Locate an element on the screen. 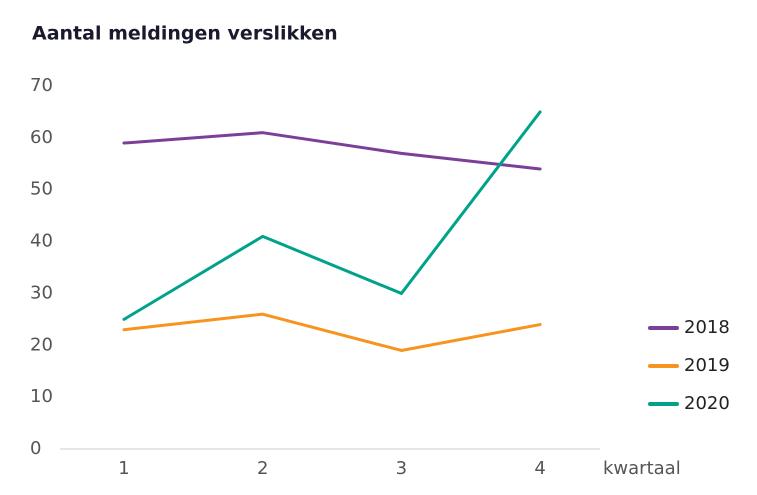 This screenshot has width=757, height=495. x-tick-label: 4 is located at coordinates (539, 468).